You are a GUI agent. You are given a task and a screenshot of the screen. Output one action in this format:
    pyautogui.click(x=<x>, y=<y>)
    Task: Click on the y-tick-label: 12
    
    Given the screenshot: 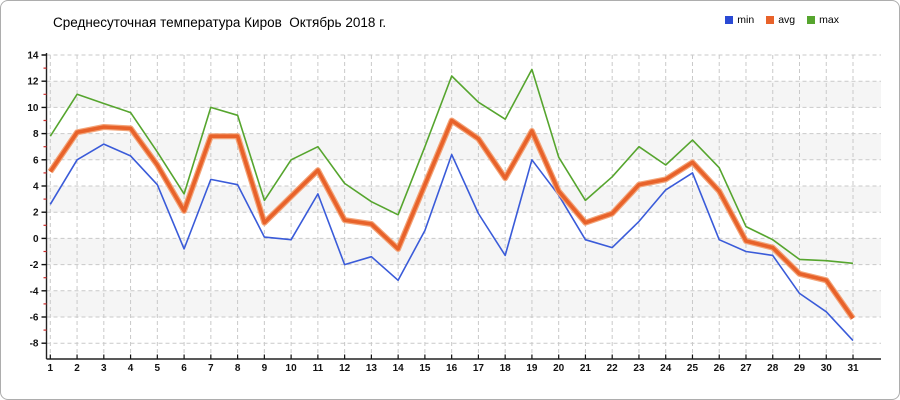 What is the action you would take?
    pyautogui.click(x=33, y=82)
    